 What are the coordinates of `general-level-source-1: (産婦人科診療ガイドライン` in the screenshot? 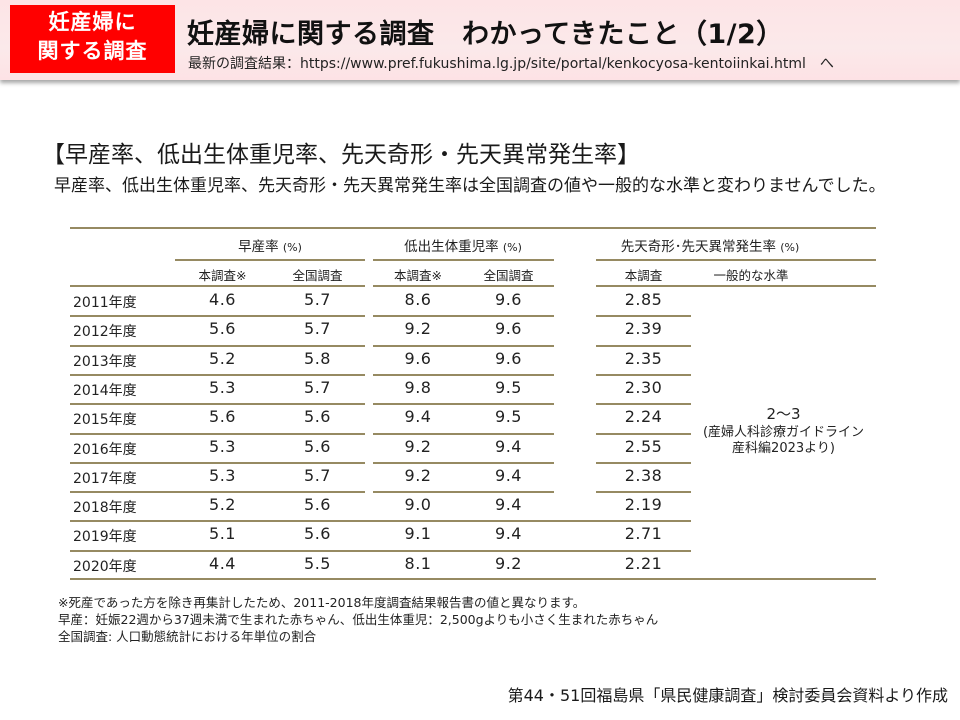 It's located at (783, 432).